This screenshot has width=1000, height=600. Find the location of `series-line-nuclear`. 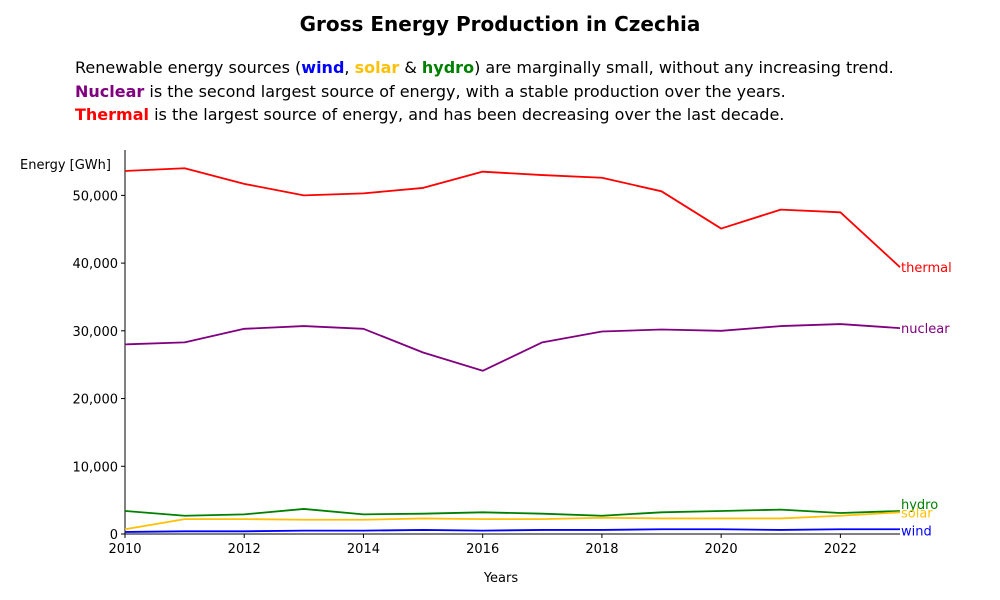

series-line-nuclear is located at coordinates (512, 347).